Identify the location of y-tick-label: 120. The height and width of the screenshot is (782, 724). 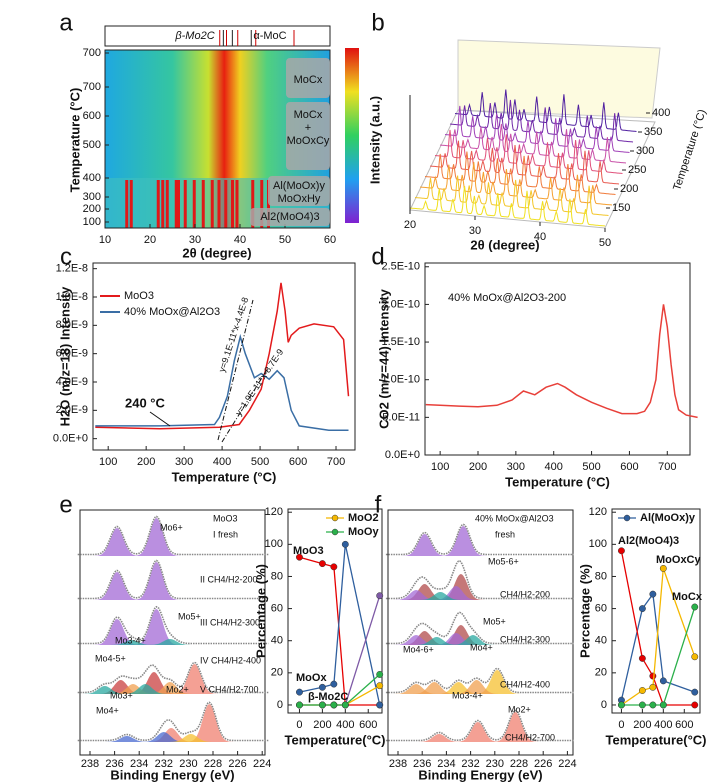
(598, 512).